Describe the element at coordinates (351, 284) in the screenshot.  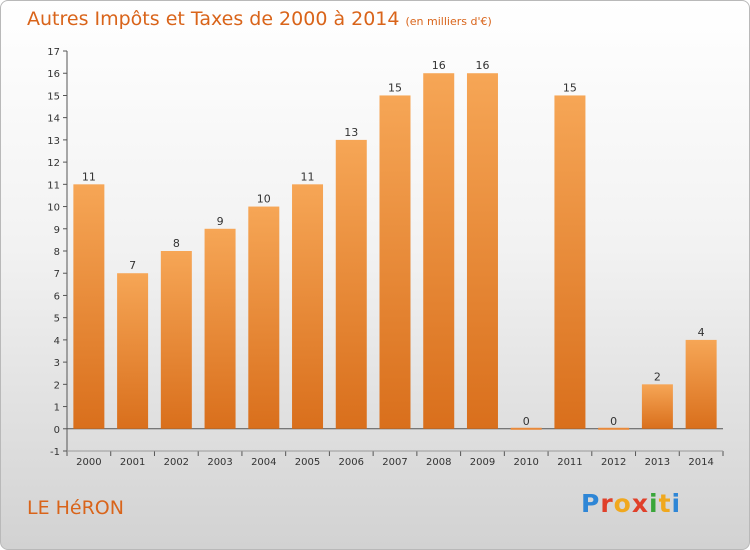
I see `bar-2006` at that location.